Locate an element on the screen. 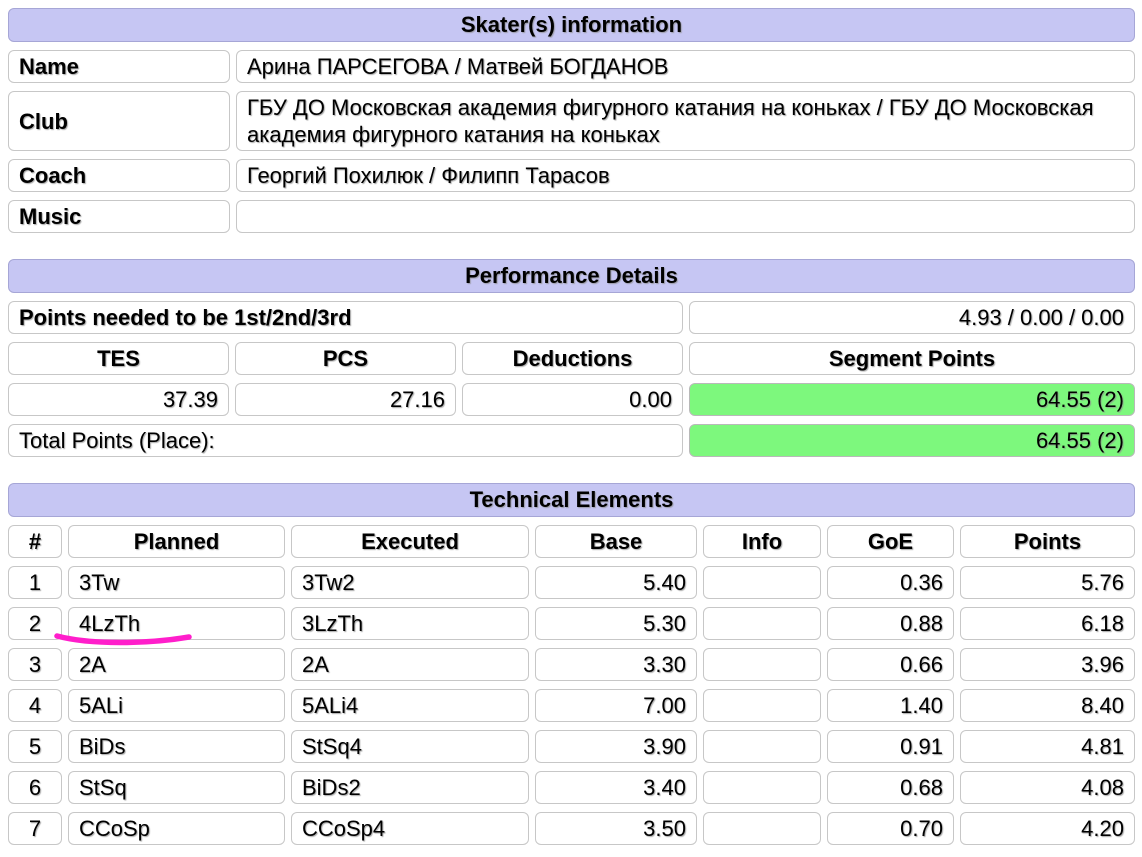 Image resolution: width=1142 pixels, height=857 pixels. executed-element: 3Tw2 is located at coordinates (410, 582).